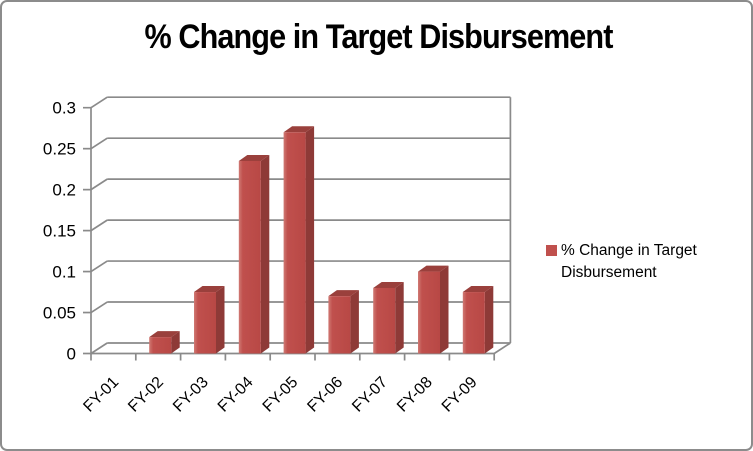 The image size is (753, 451). What do you see at coordinates (64, 108) in the screenshot?
I see `y-axis-tick-label: 0.3` at bounding box center [64, 108].